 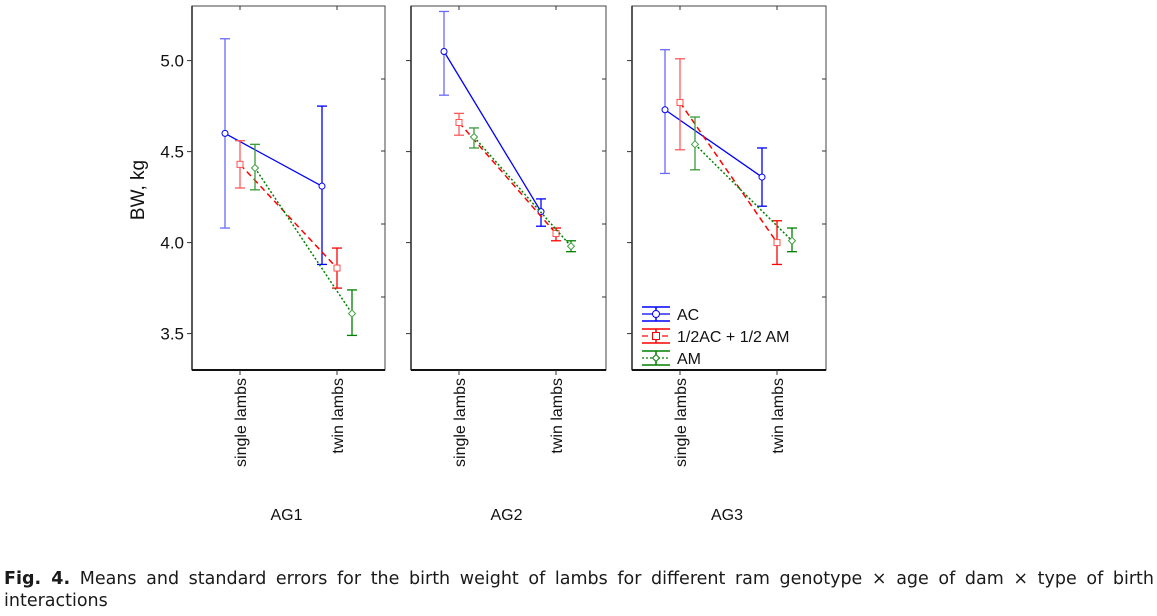 What do you see at coordinates (733, 337) in the screenshot?
I see `legend-label: 1/2AC + 1/2 AM` at bounding box center [733, 337].